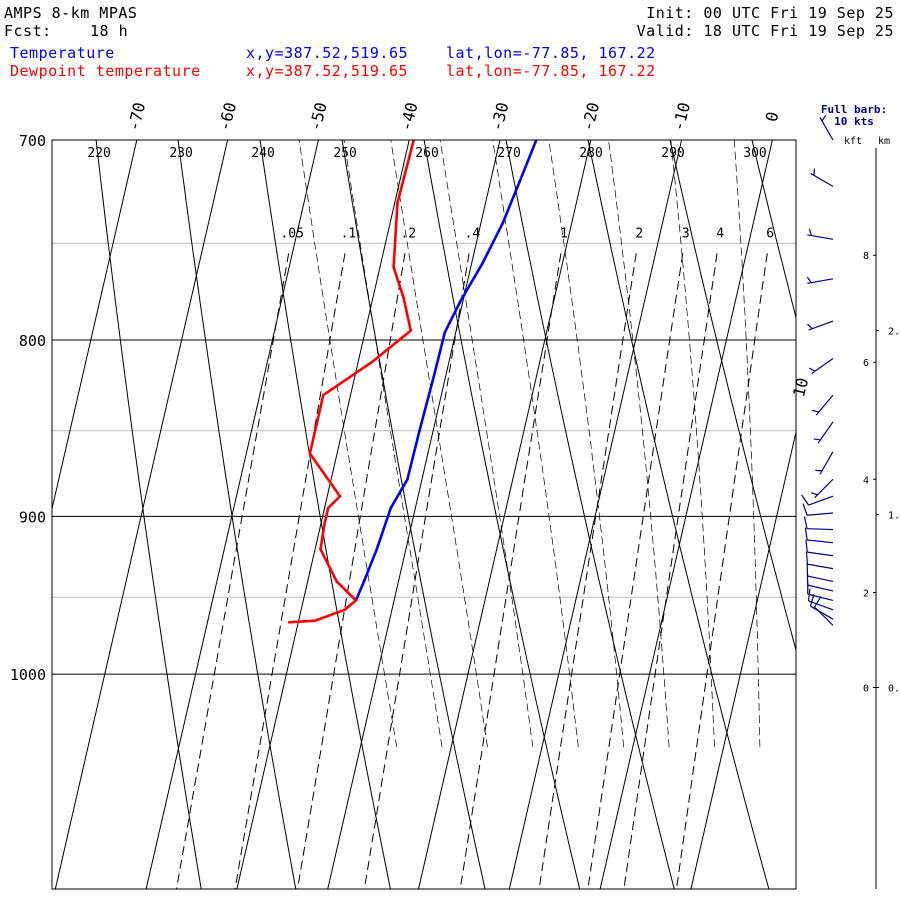  What do you see at coordinates (327, 53) in the screenshot?
I see `legend-temperature-xy: x,y=387.52,519.65` at bounding box center [327, 53].